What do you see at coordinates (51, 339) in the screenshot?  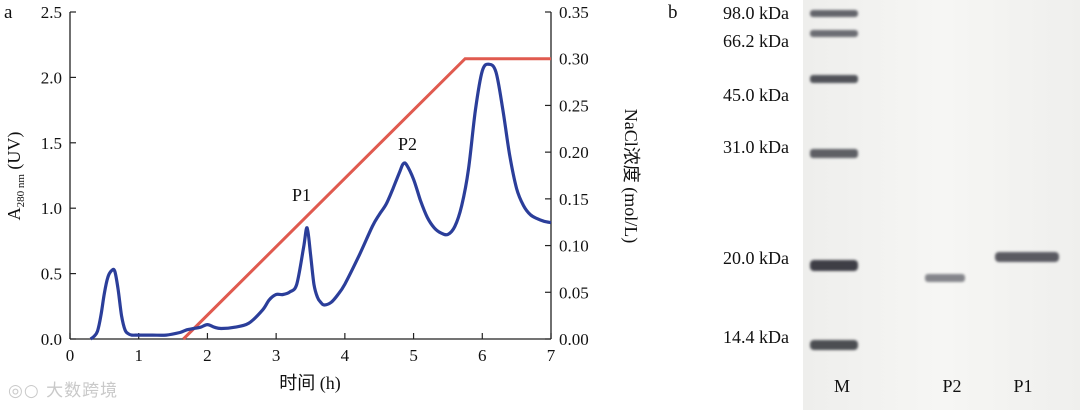 I see `y-tick-label: 0.0` at bounding box center [51, 339].